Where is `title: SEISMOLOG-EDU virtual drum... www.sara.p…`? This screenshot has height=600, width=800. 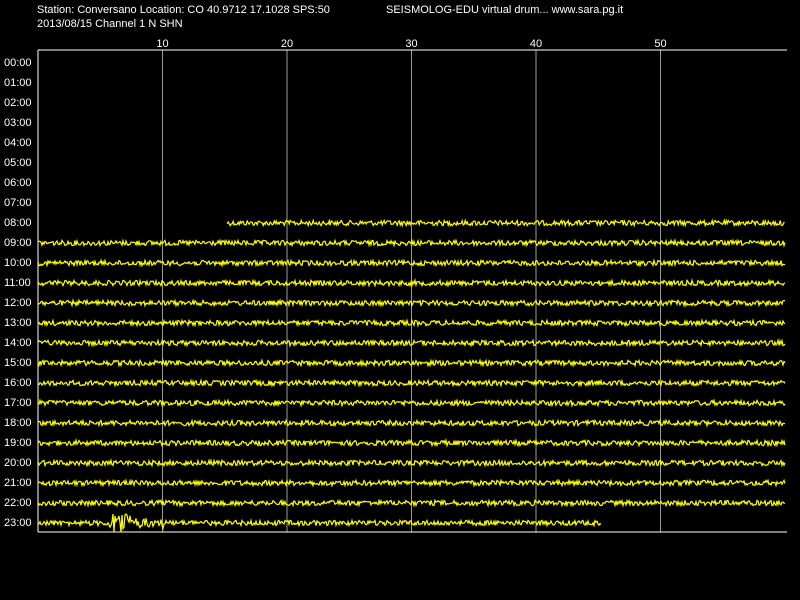 title: SEISMOLOG-EDU virtual drum... www.sara.p… is located at coordinates (504, 10).